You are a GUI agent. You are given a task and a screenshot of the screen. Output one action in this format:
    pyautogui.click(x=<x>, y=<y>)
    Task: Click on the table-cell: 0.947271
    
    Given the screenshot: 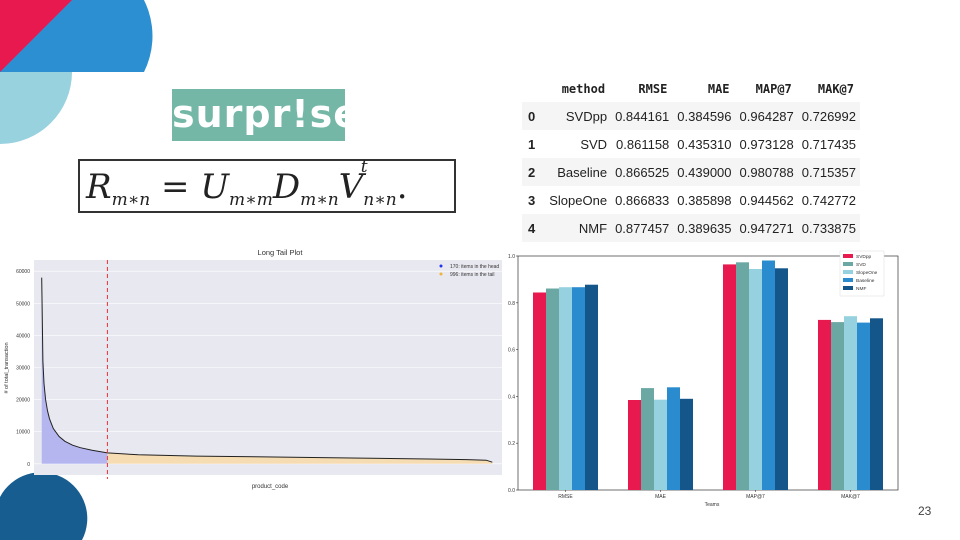 What is the action you would take?
    pyautogui.click(x=766, y=228)
    